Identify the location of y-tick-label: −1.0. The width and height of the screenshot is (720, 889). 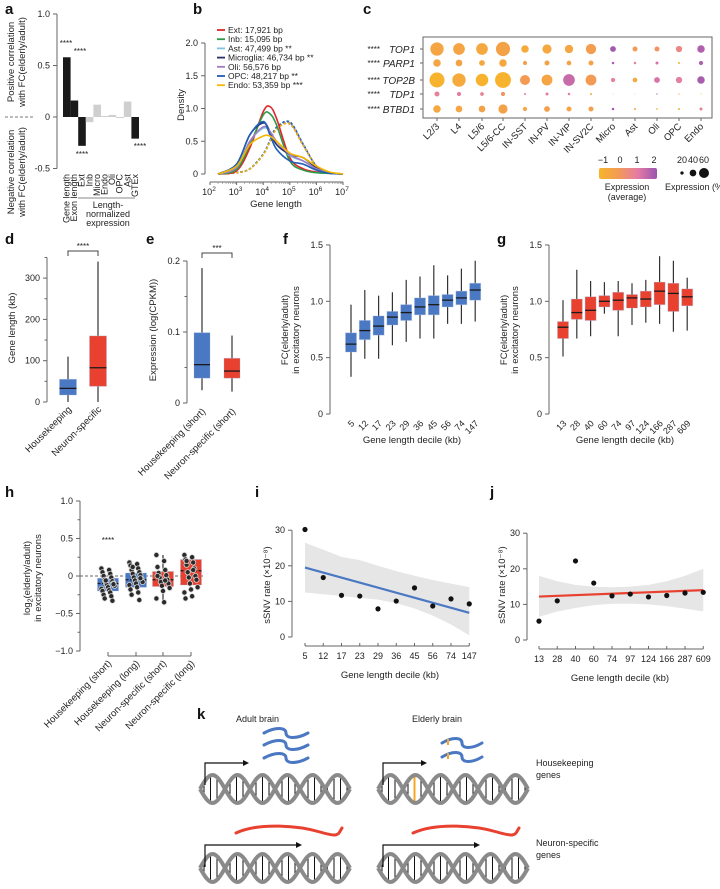
(64, 651).